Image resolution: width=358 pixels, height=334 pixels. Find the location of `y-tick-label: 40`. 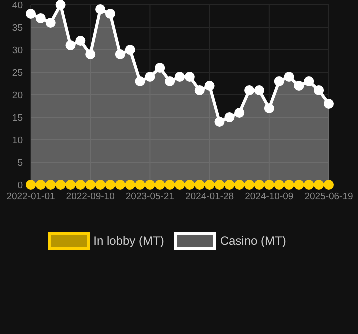

y-tick-label: 40 is located at coordinates (17, 6).